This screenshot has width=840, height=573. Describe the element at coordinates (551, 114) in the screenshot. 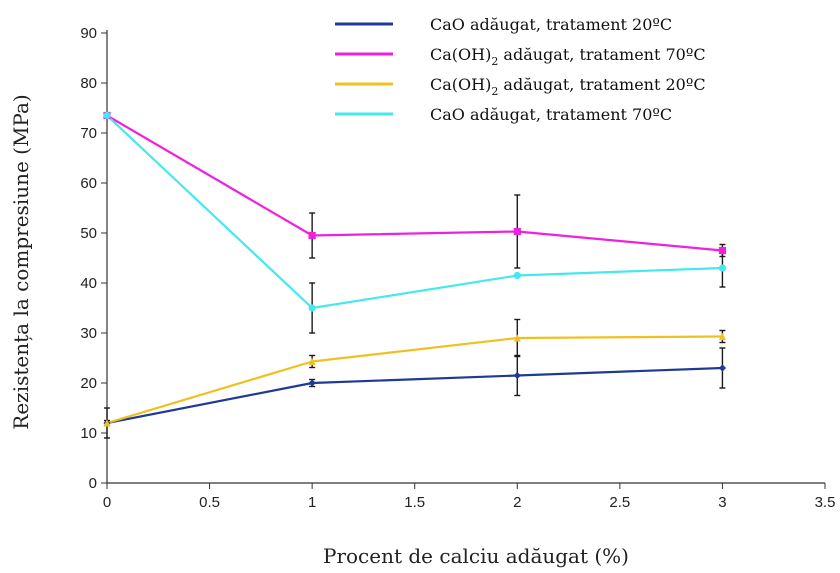

I see `legend-label: CaO adăugat, tratament 70ºC` at that location.